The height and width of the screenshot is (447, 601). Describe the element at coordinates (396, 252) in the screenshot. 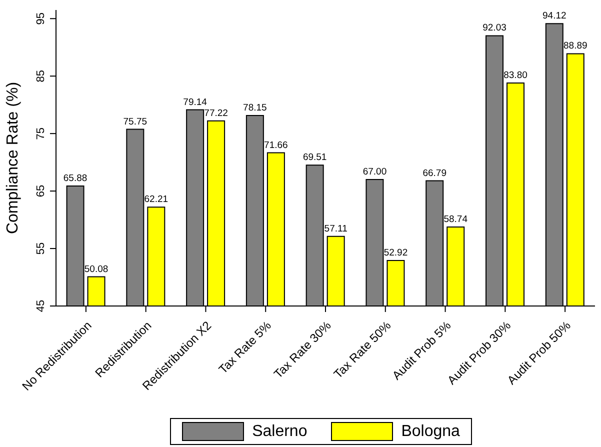

I see `data-label: 52.92` at that location.